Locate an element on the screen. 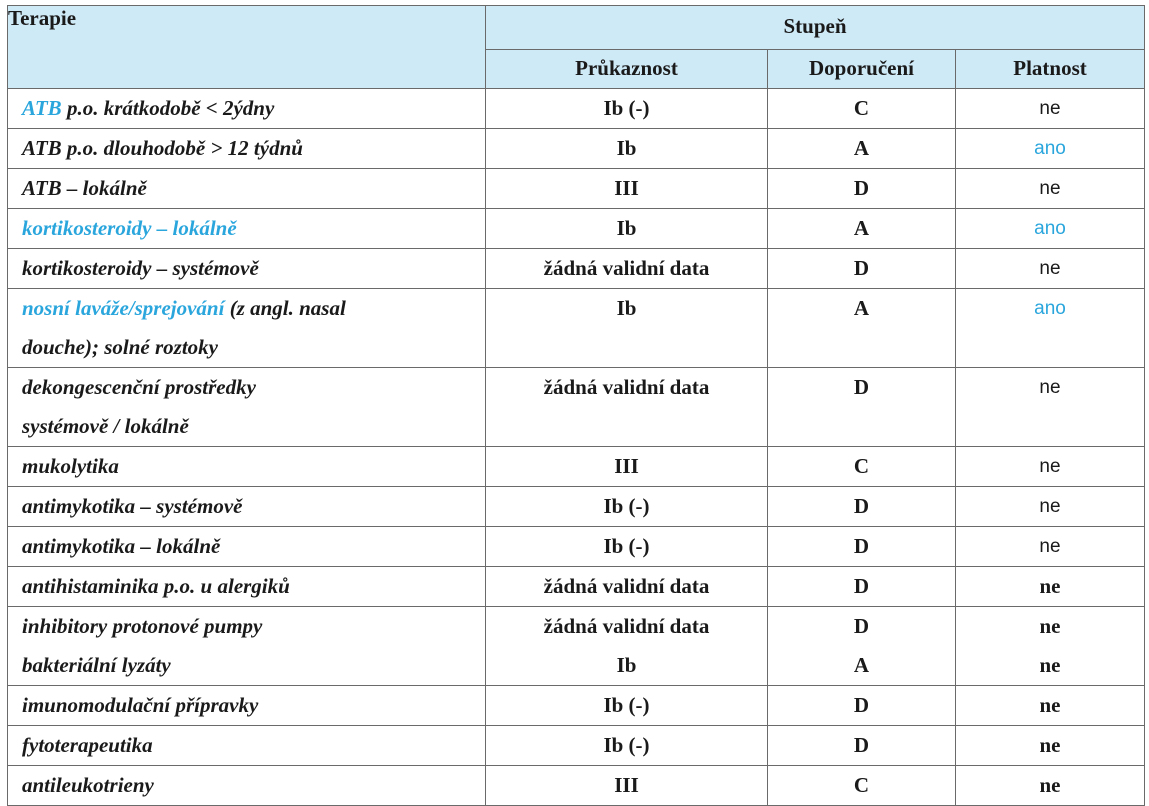 Image resolution: width=1149 pixels, height=806 pixels. header-platnost: Platnost is located at coordinates (1050, 69).